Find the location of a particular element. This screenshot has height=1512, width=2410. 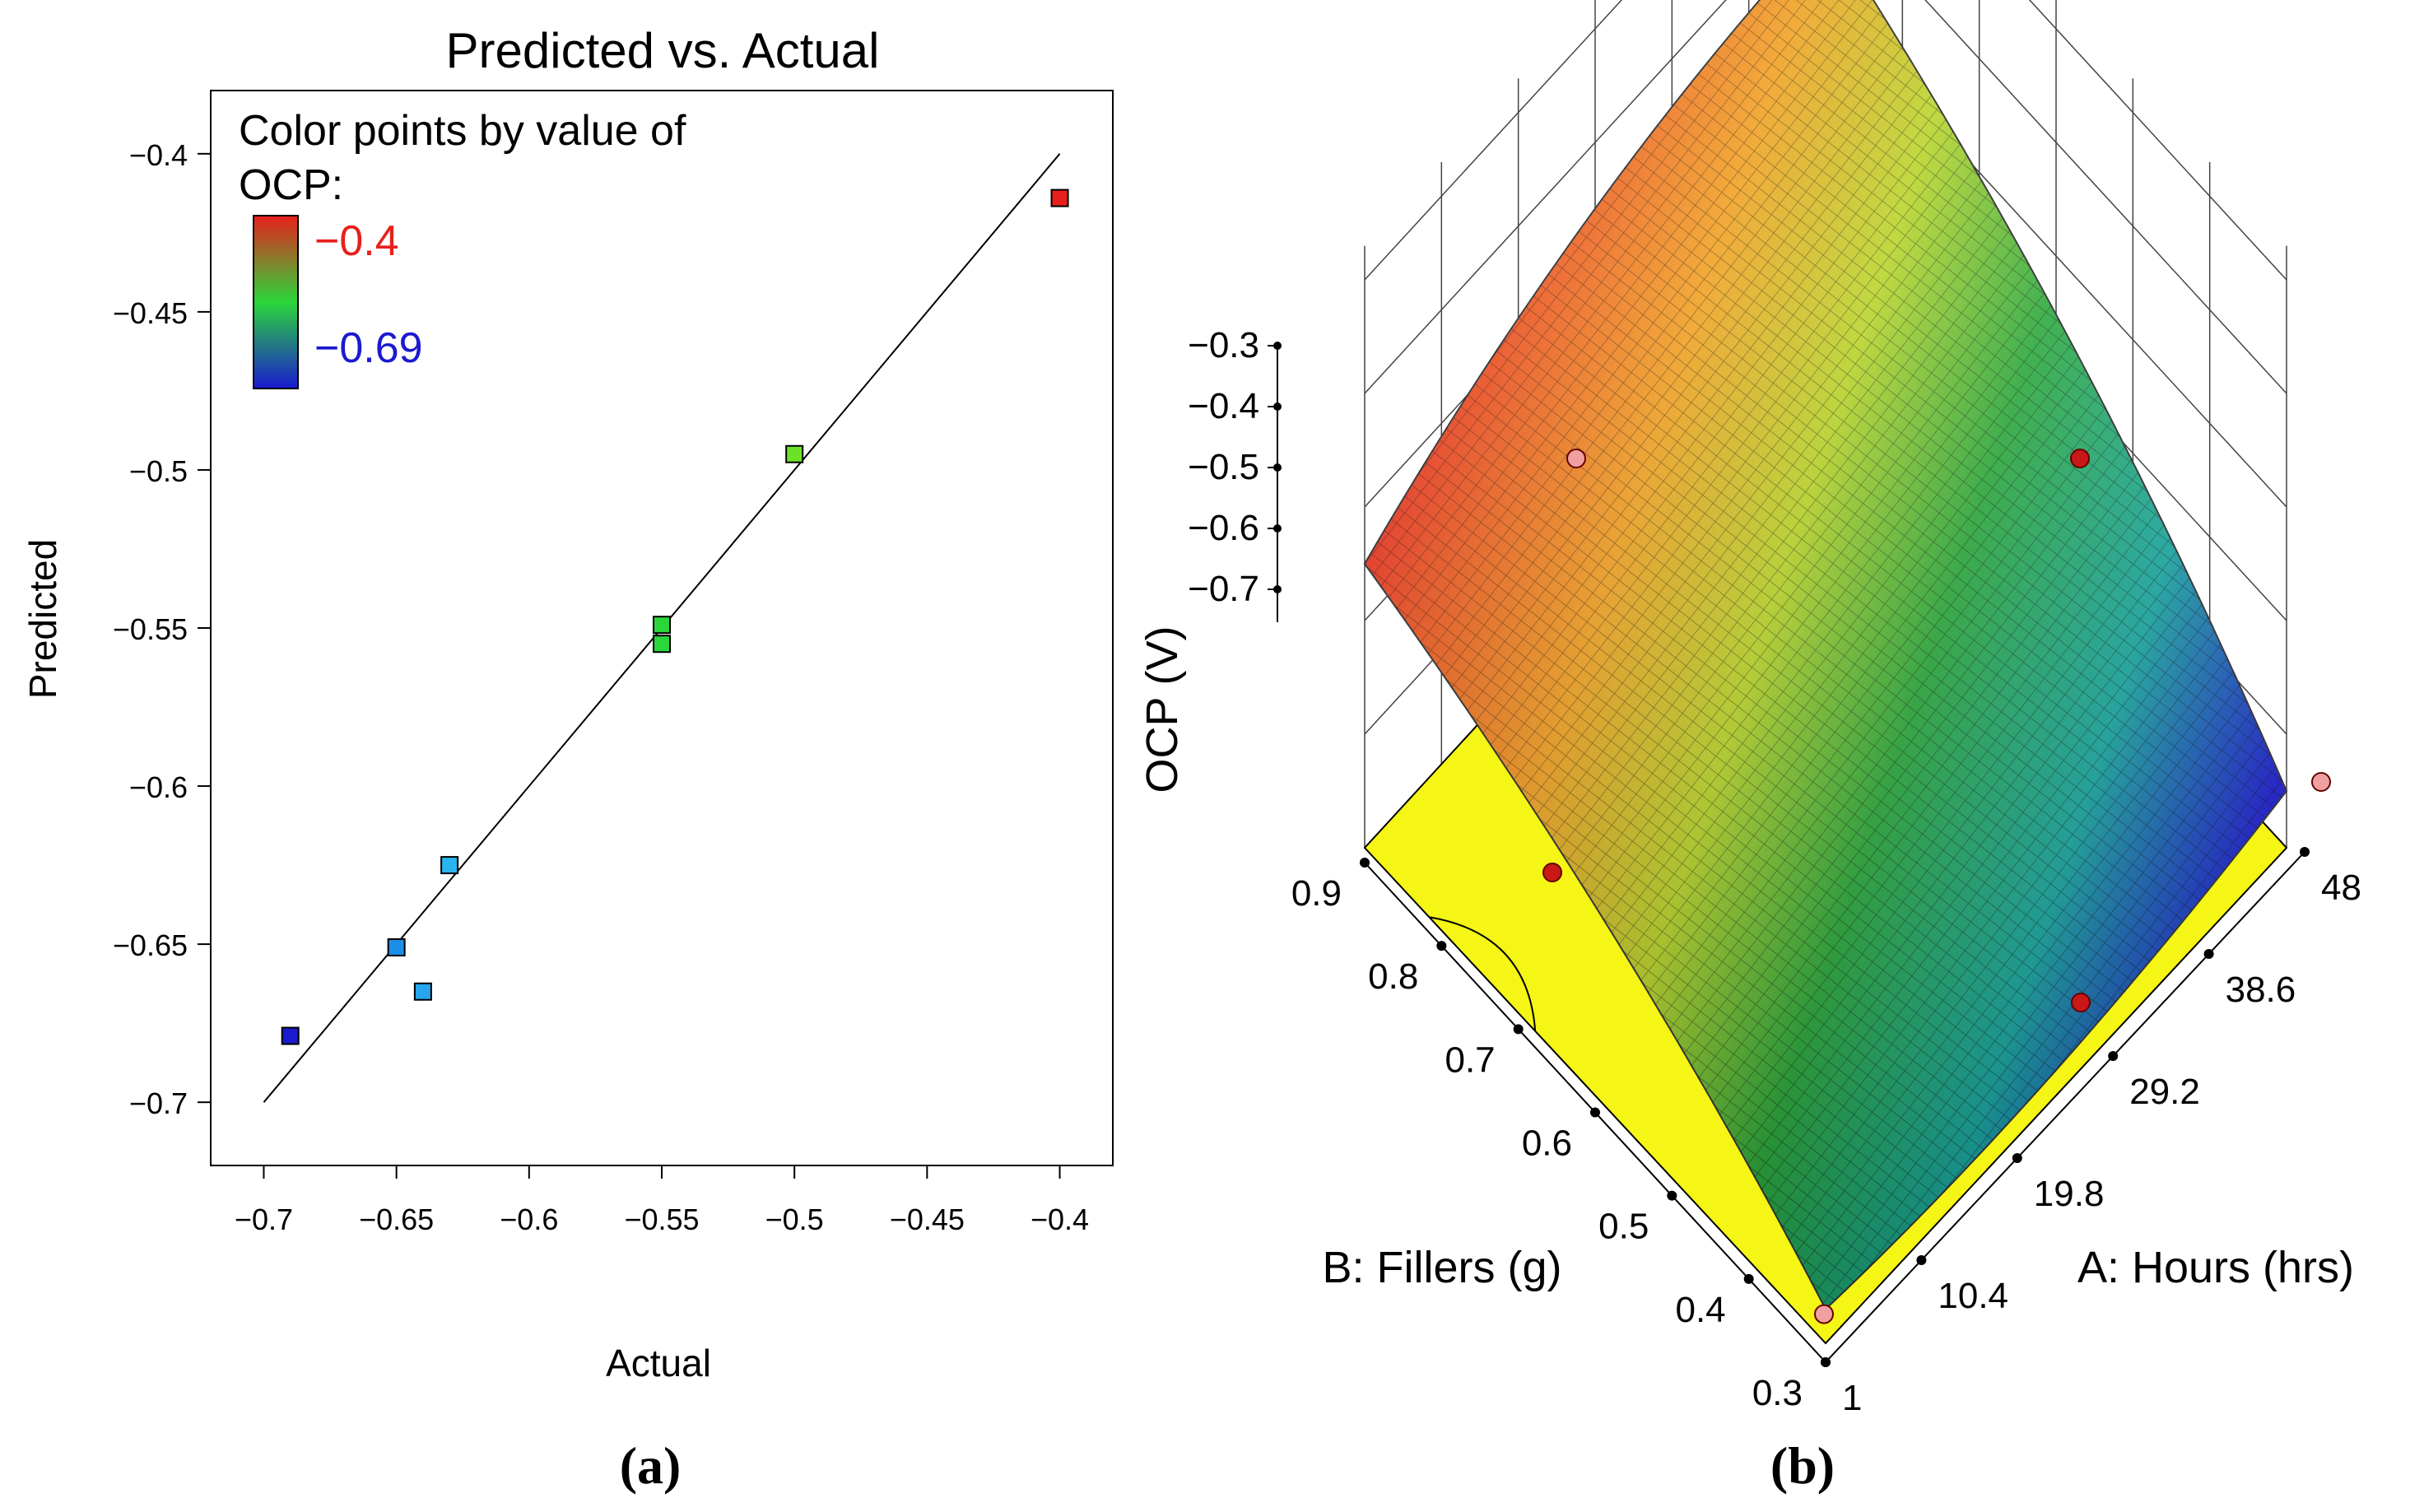

fillers-tick-label: 0.3 is located at coordinates (1777, 1393).